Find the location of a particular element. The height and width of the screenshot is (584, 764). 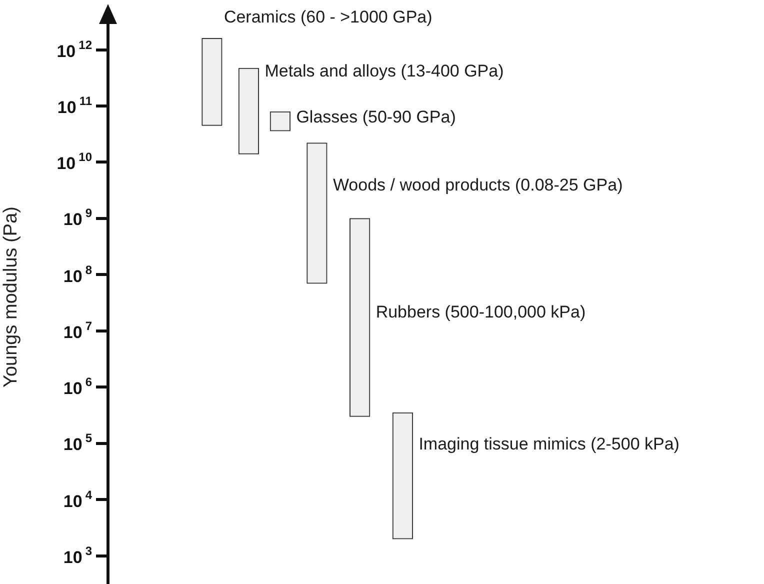

y-axis-title: Youngs modulus (Pa) is located at coordinates (11, 297).